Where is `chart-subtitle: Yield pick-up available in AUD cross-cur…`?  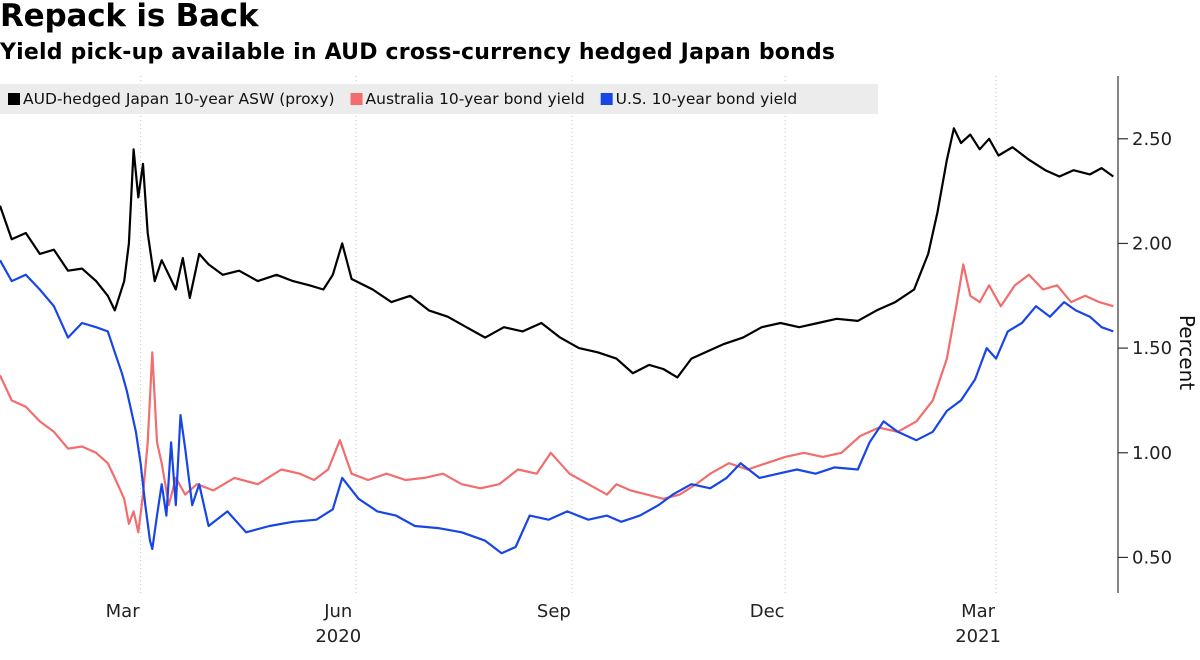 chart-subtitle: Yield pick-up available in AUD cross-cur… is located at coordinates (418, 52).